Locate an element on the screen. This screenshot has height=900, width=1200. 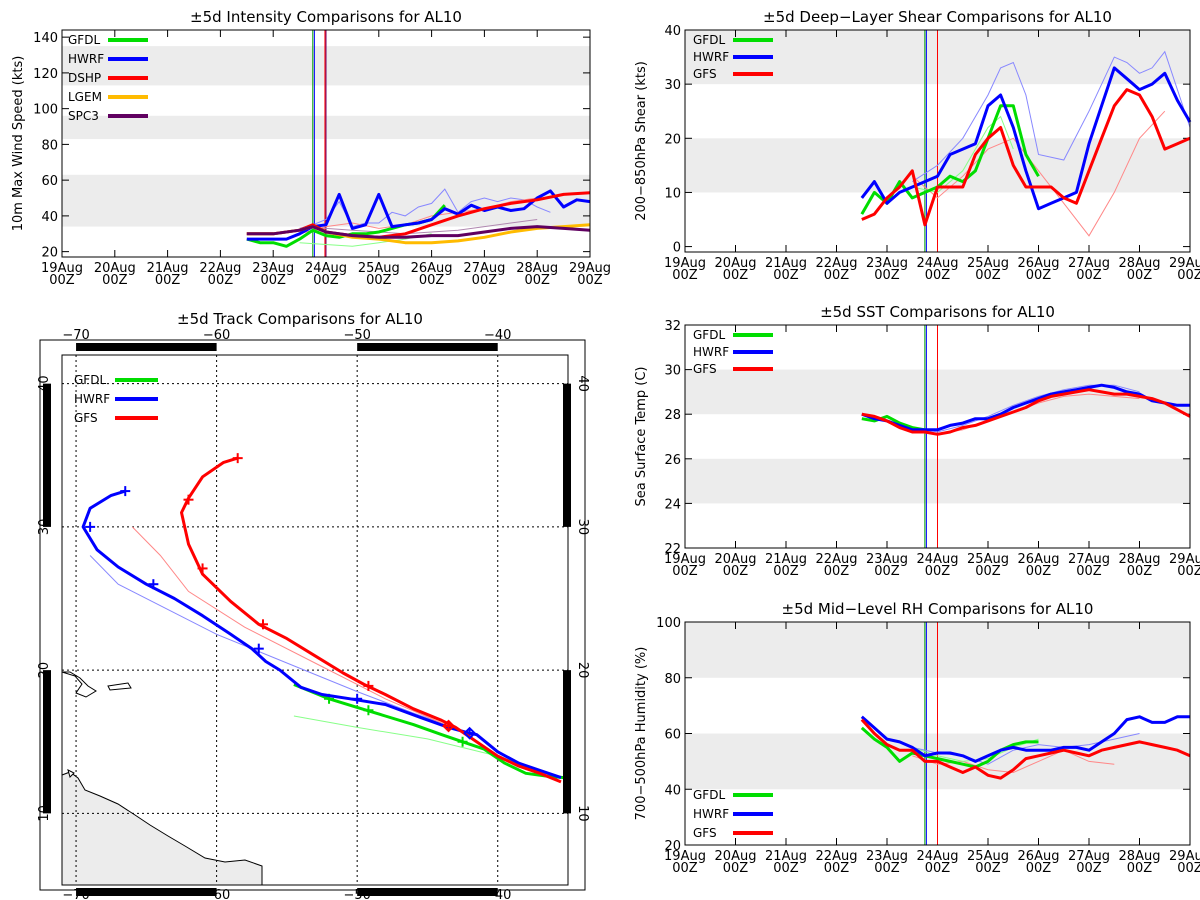
y-axis-label: 700−500hPa Humidity (%) is located at coordinates (641, 734).